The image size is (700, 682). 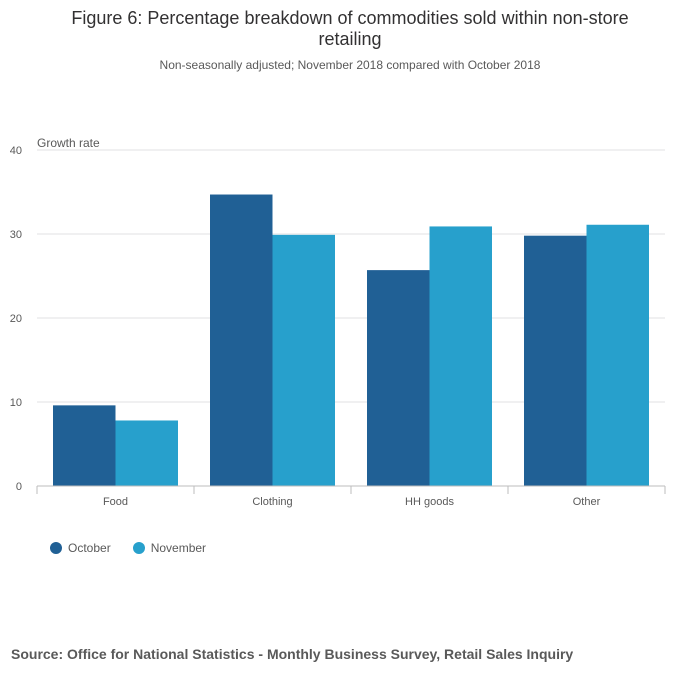 What do you see at coordinates (618, 355) in the screenshot?
I see `bar-november-other` at bounding box center [618, 355].